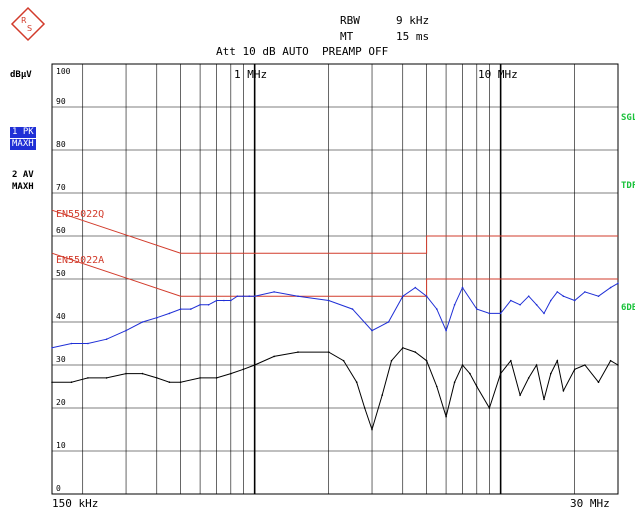 This screenshot has width=635, height=510. I want to click on tdf-indicator: TDF, so click(628, 186).